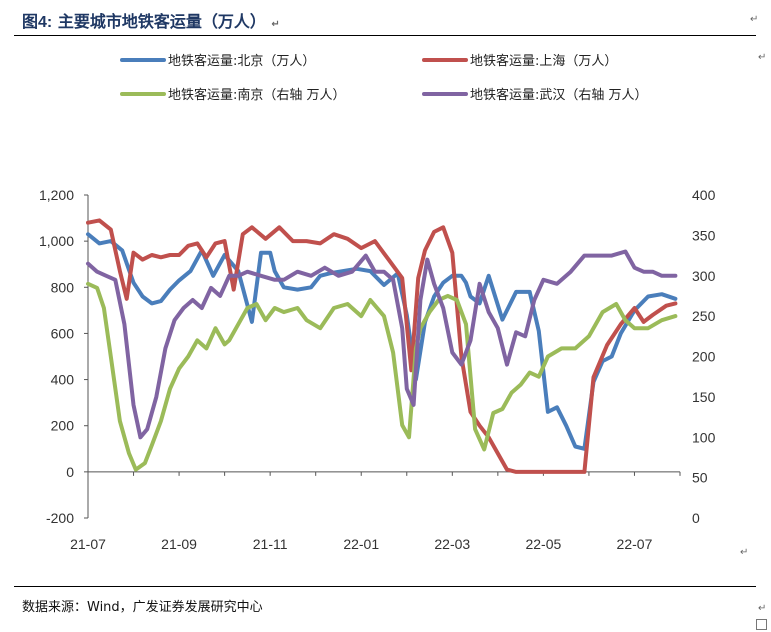  I want to click on right-tick-label: 300, so click(704, 276).